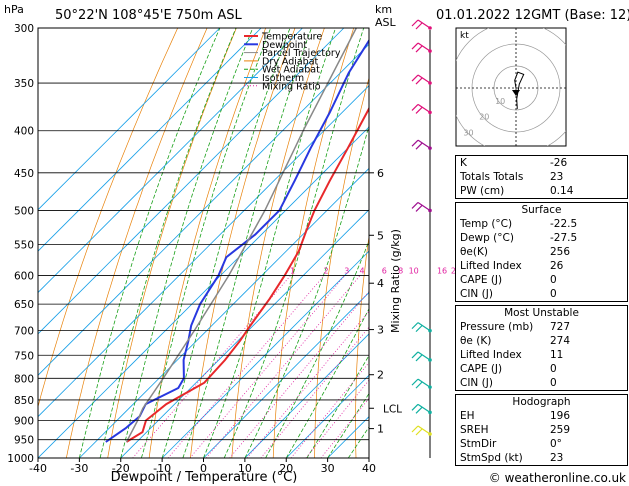 This screenshot has height=486, width=629. What do you see at coordinates (541, 224) in the screenshot?
I see `surface-row: Temp (°C) -22.5` at bounding box center [541, 224].